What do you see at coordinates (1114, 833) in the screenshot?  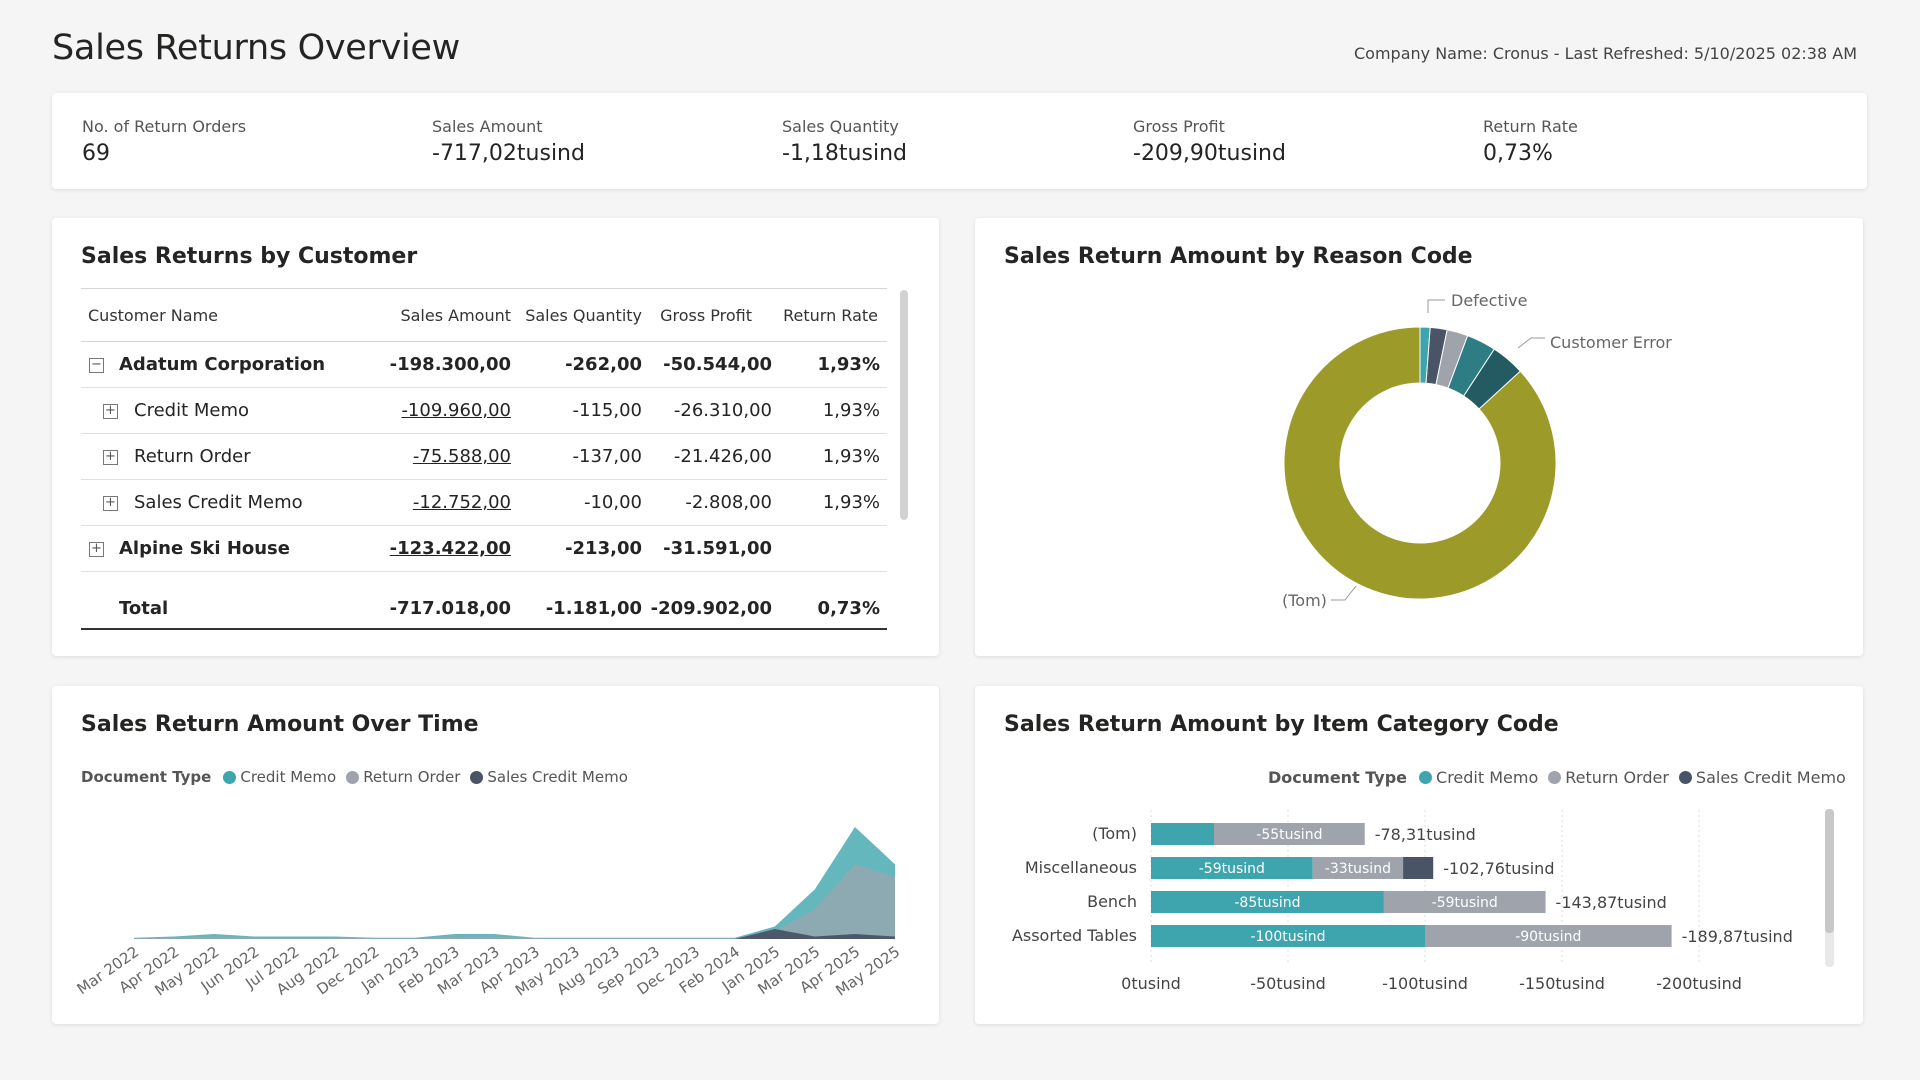 I see `y-category-label: (Tom)` at bounding box center [1114, 833].